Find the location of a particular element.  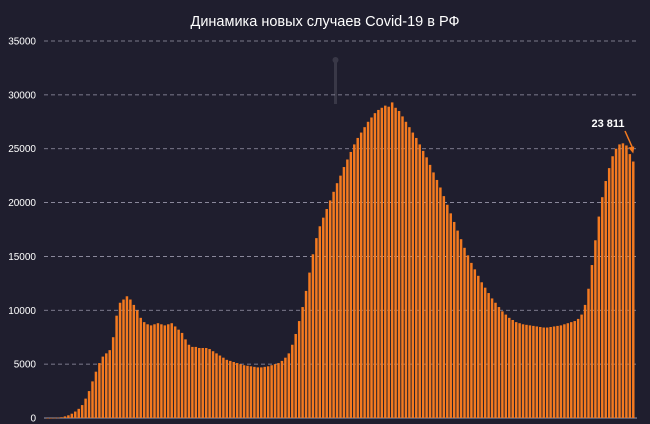

y-tick-label: 10000 is located at coordinates (22, 311).